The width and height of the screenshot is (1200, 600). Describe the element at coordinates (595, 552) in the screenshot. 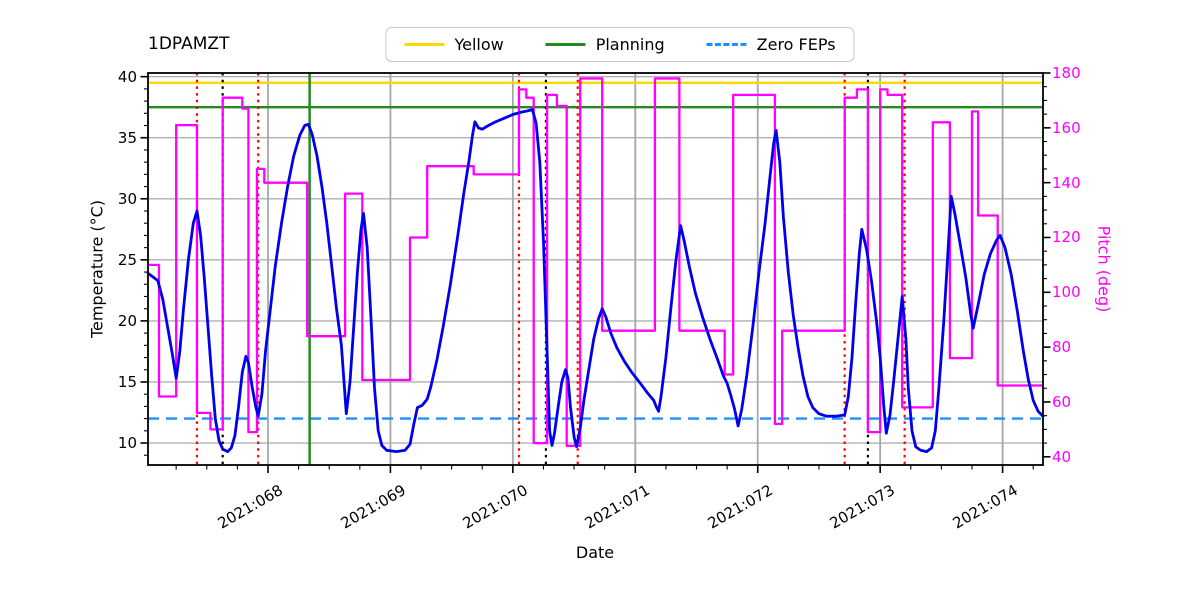

I see `x-axis-label: Date` at that location.